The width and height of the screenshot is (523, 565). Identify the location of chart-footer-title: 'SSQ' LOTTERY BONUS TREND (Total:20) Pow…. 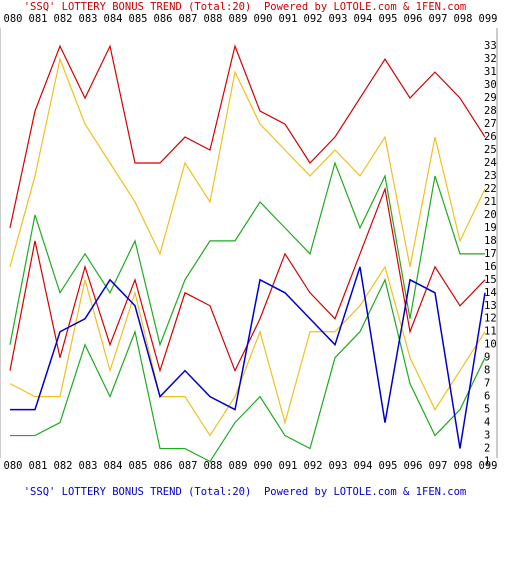
(245, 492).